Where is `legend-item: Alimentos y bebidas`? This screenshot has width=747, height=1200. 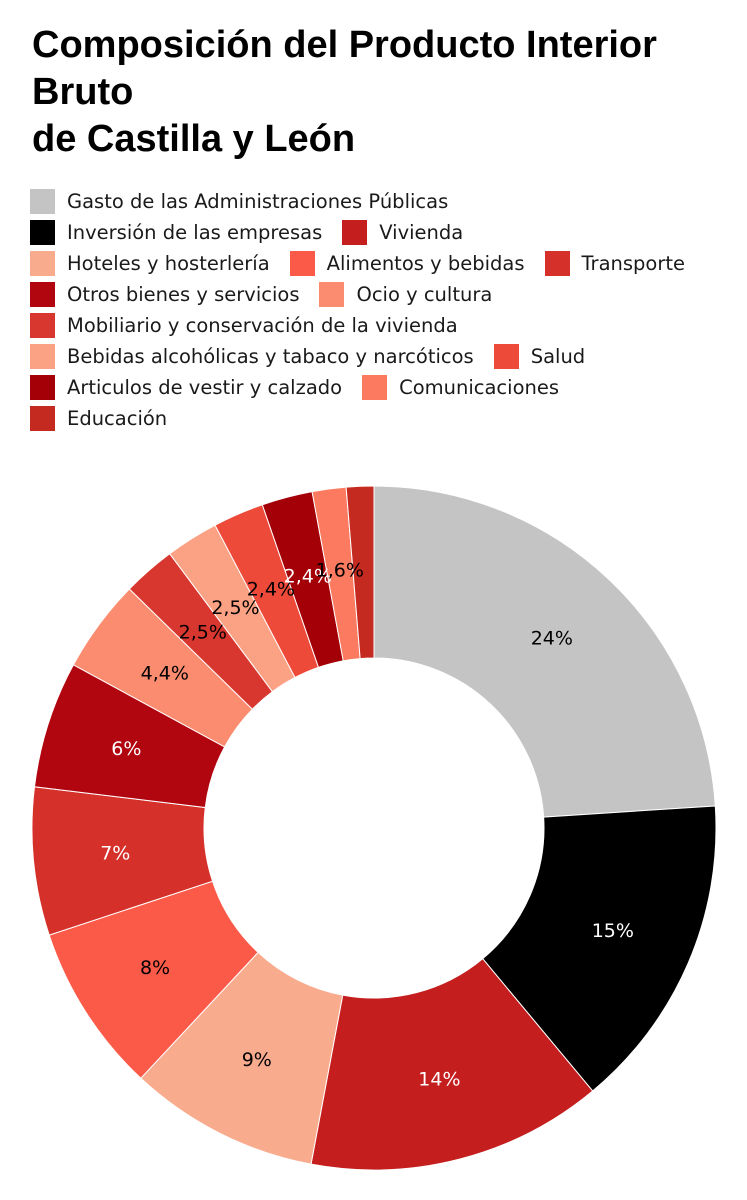 legend-item: Alimentos y bebidas is located at coordinates (407, 263).